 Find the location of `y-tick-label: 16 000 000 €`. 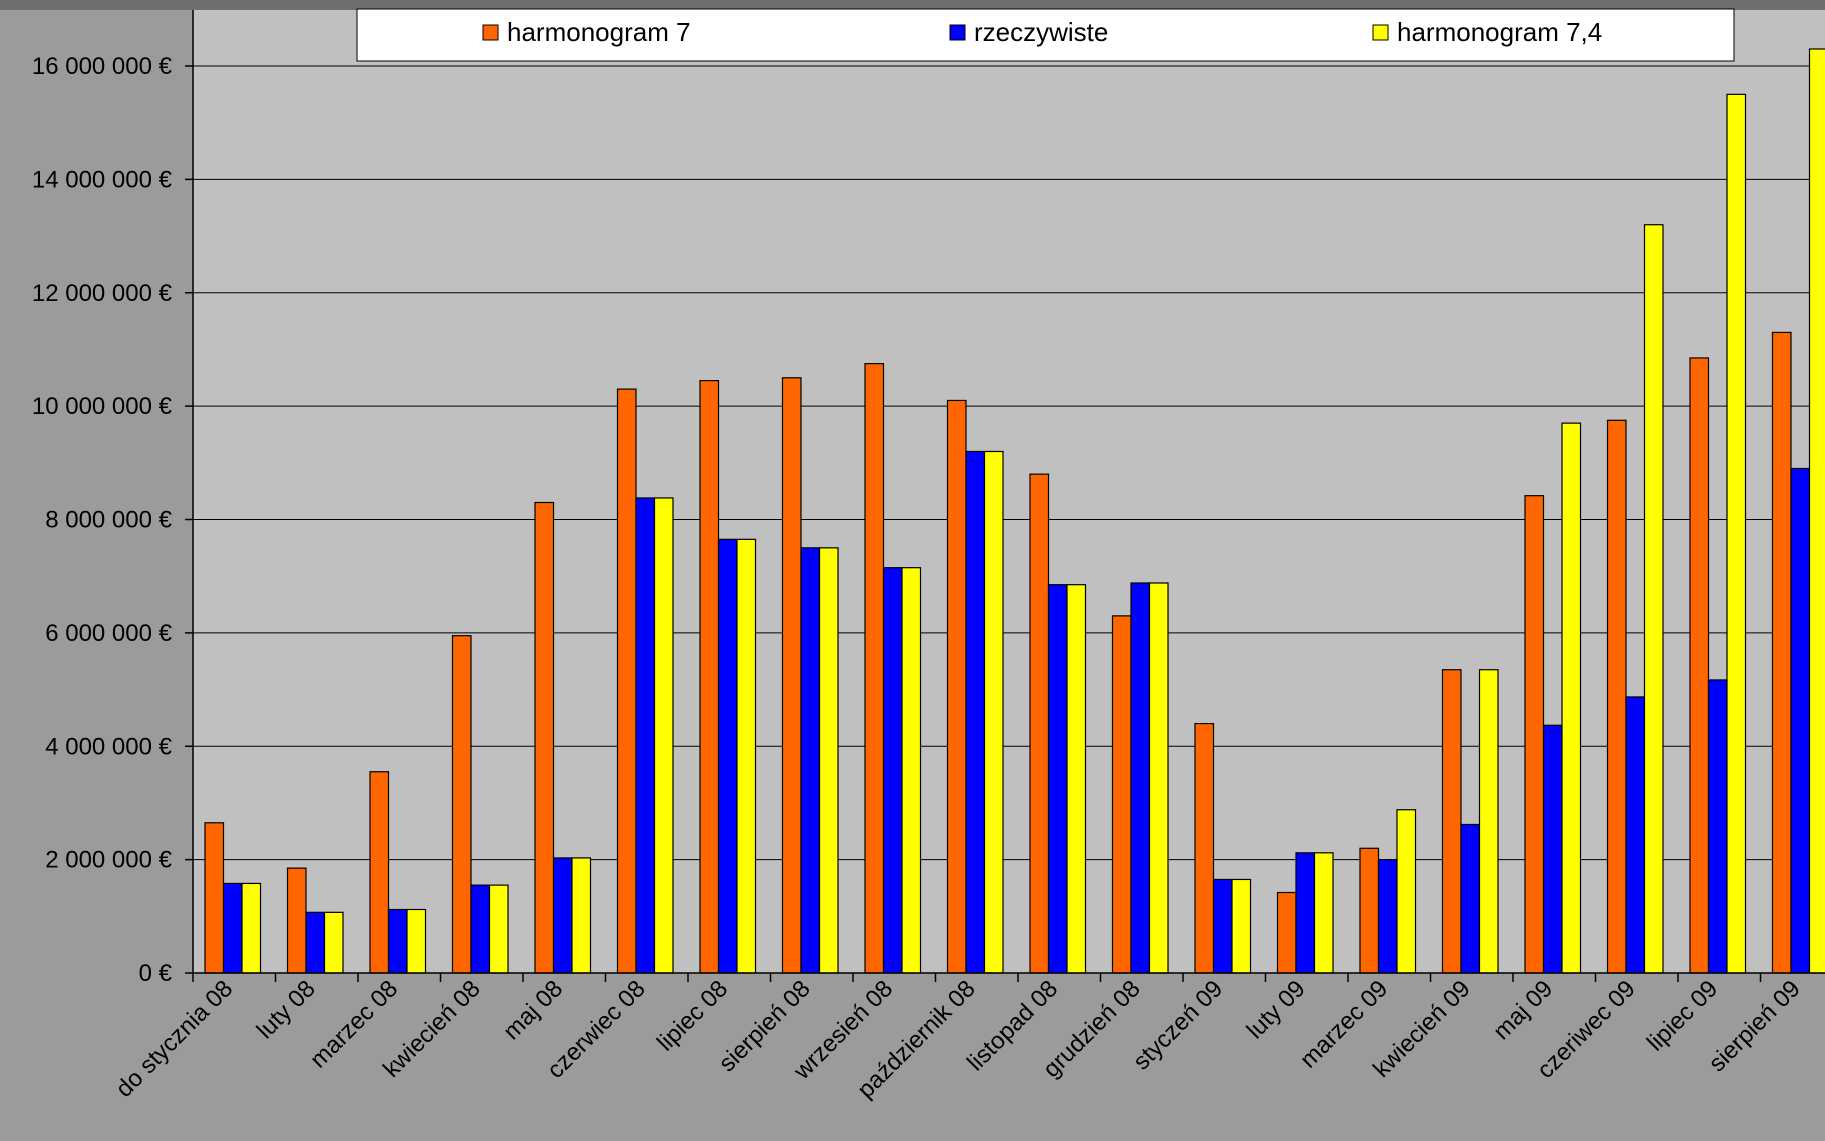

y-tick-label: 16 000 000 € is located at coordinates (102, 66).